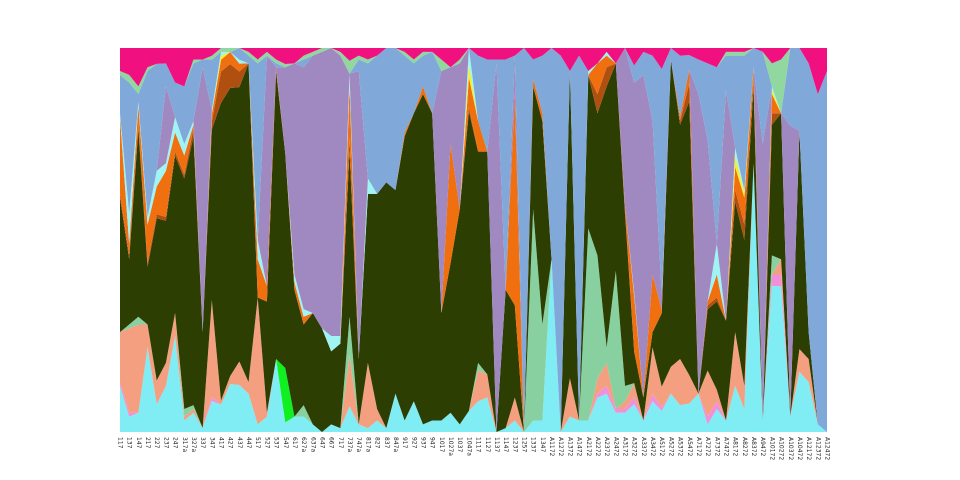 The width and height of the screenshot is (960, 480). Describe the element at coordinates (404, 443) in the screenshot. I see `x-tick-label: 917` at that location.